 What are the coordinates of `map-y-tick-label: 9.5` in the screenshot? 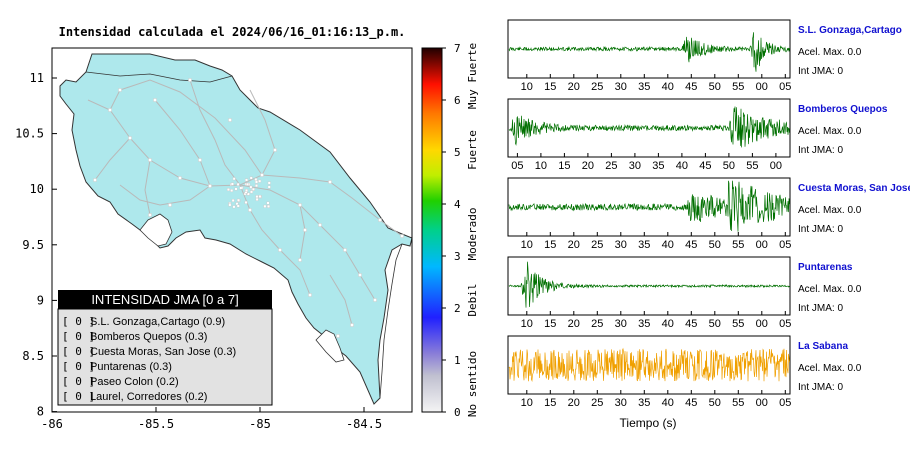 It's located at (33, 245).